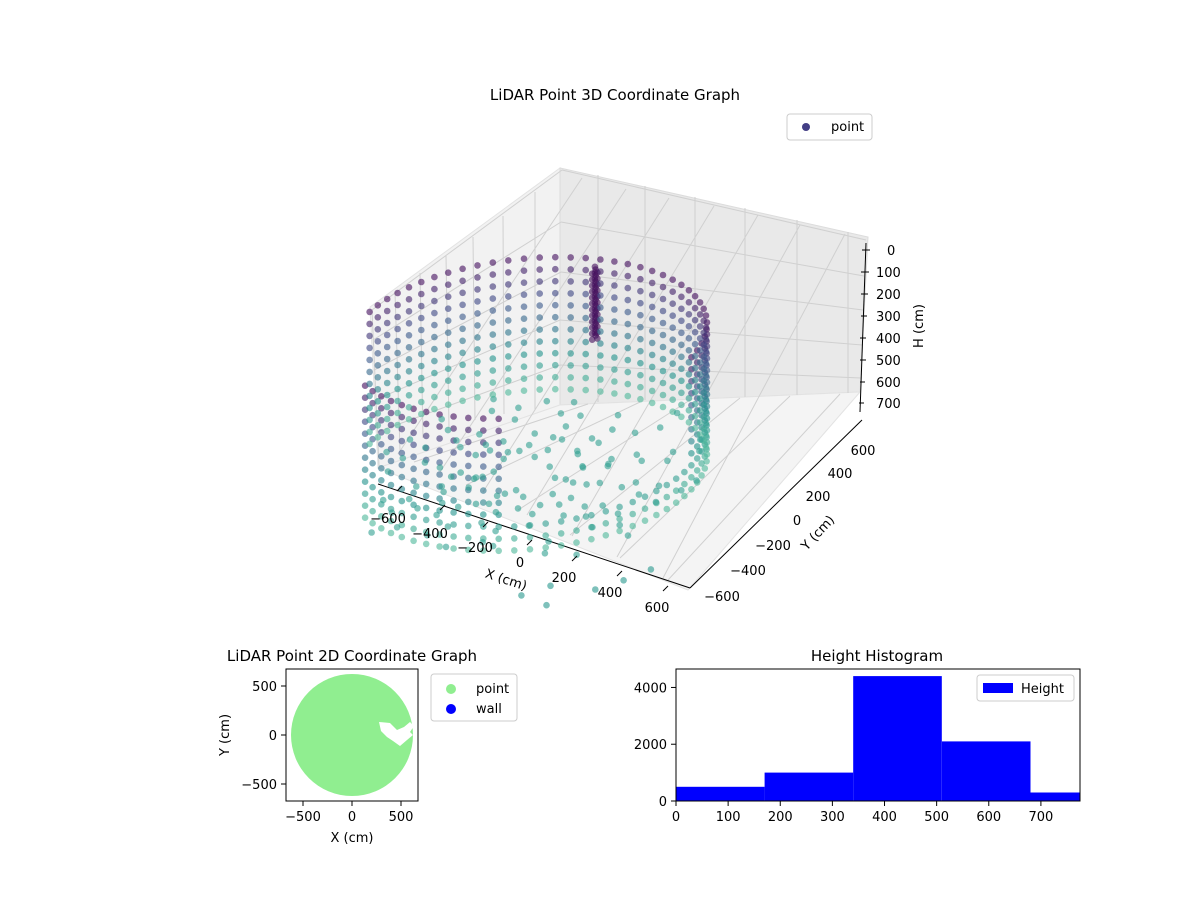 Image resolution: width=1200 pixels, height=900 pixels. What do you see at coordinates (888, 273) in the screenshot?
I see `z-tick-label: 100` at bounding box center [888, 273].